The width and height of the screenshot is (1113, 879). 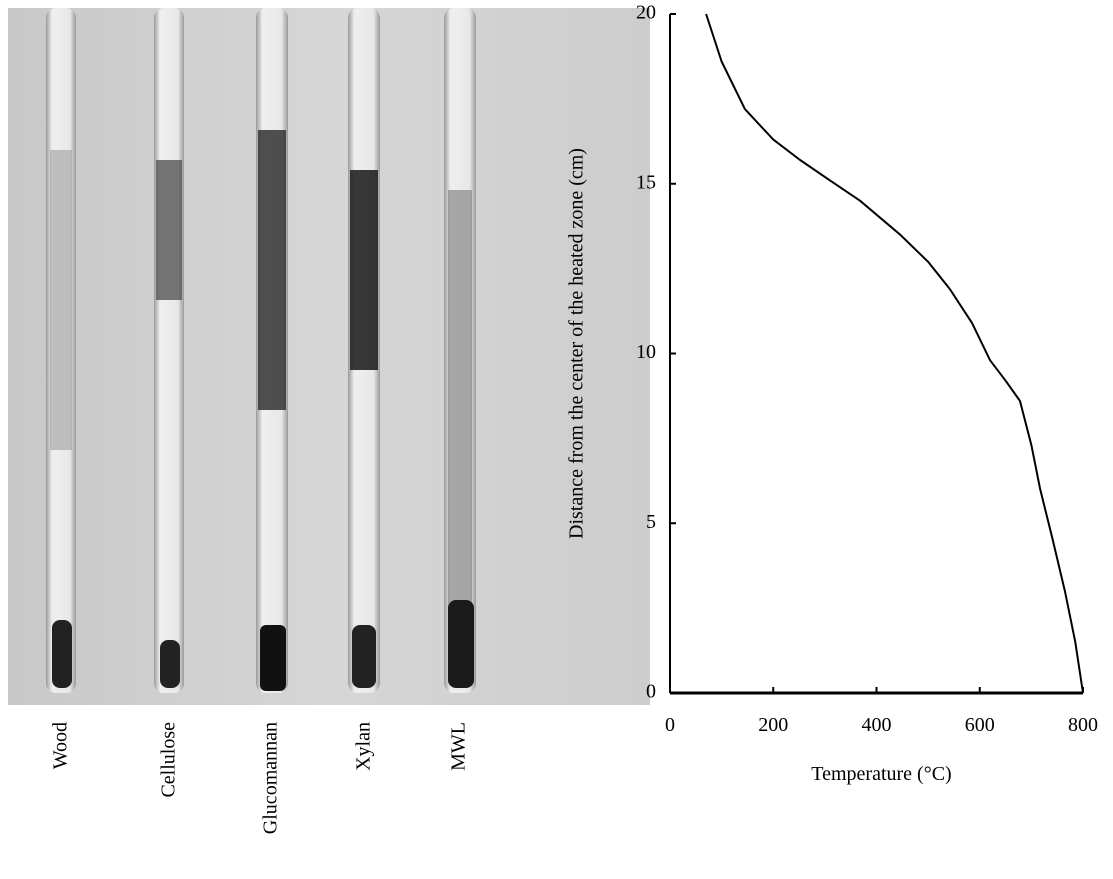 What do you see at coordinates (646, 352) in the screenshot?
I see `y-tick-label: 10` at bounding box center [646, 352].